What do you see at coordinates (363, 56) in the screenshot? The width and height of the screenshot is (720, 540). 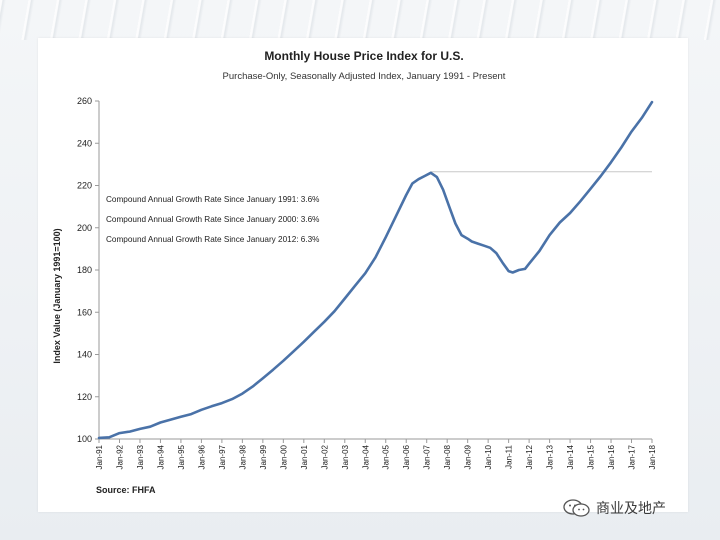 I see `chart-title: Monthly House Price Index for U.S.` at bounding box center [363, 56].